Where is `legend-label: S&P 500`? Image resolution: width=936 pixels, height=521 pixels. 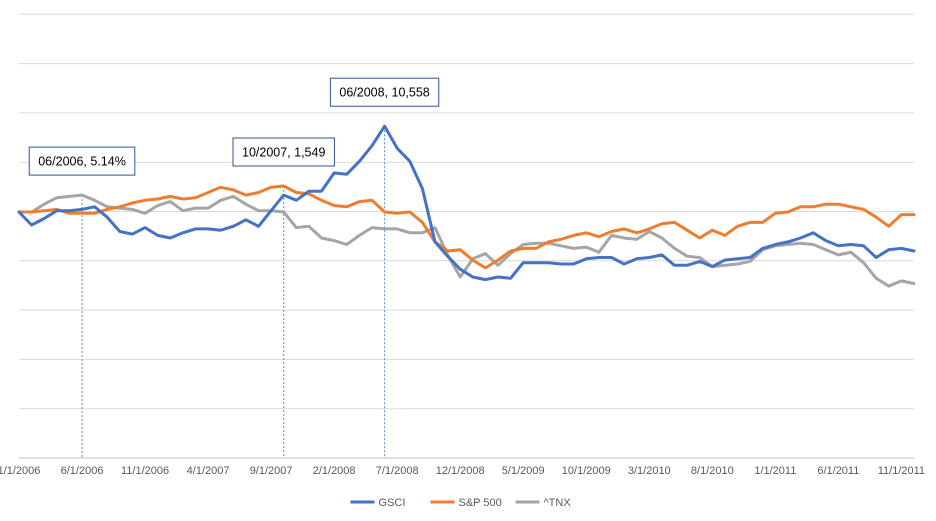
legend-label: S&P 500 is located at coordinates (480, 503).